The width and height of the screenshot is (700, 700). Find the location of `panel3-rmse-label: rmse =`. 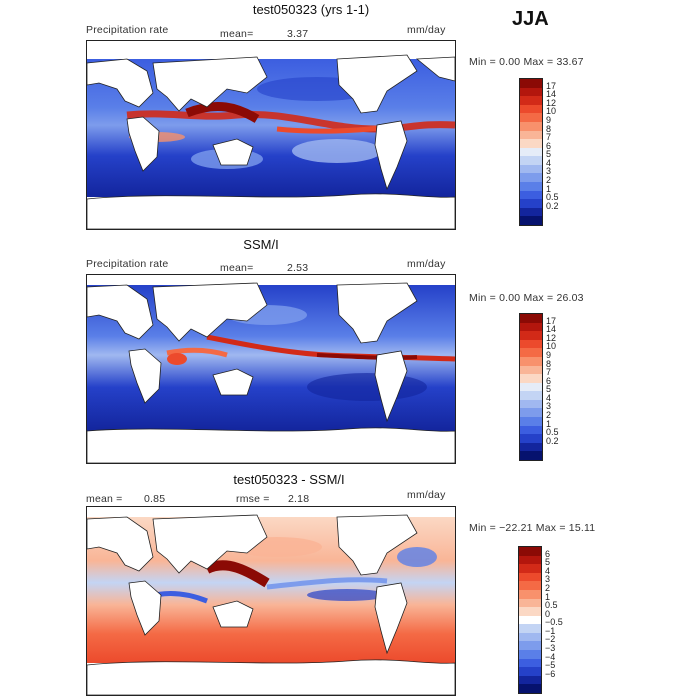

panel3-rmse-label: rmse = is located at coordinates (253, 499).